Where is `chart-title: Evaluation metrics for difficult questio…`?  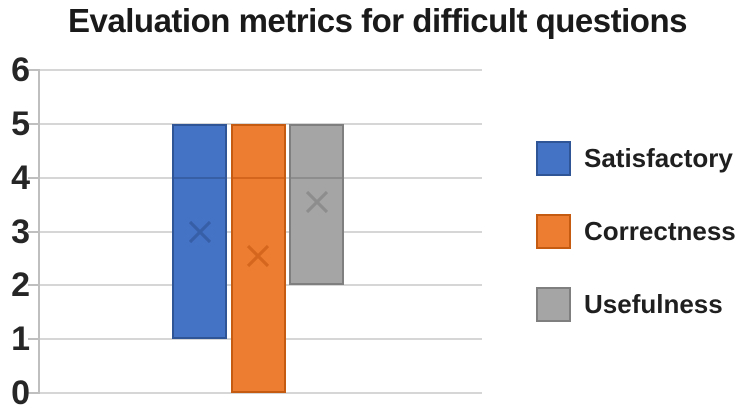 chart-title: Evaluation metrics for difficult questio… is located at coordinates (377, 20).